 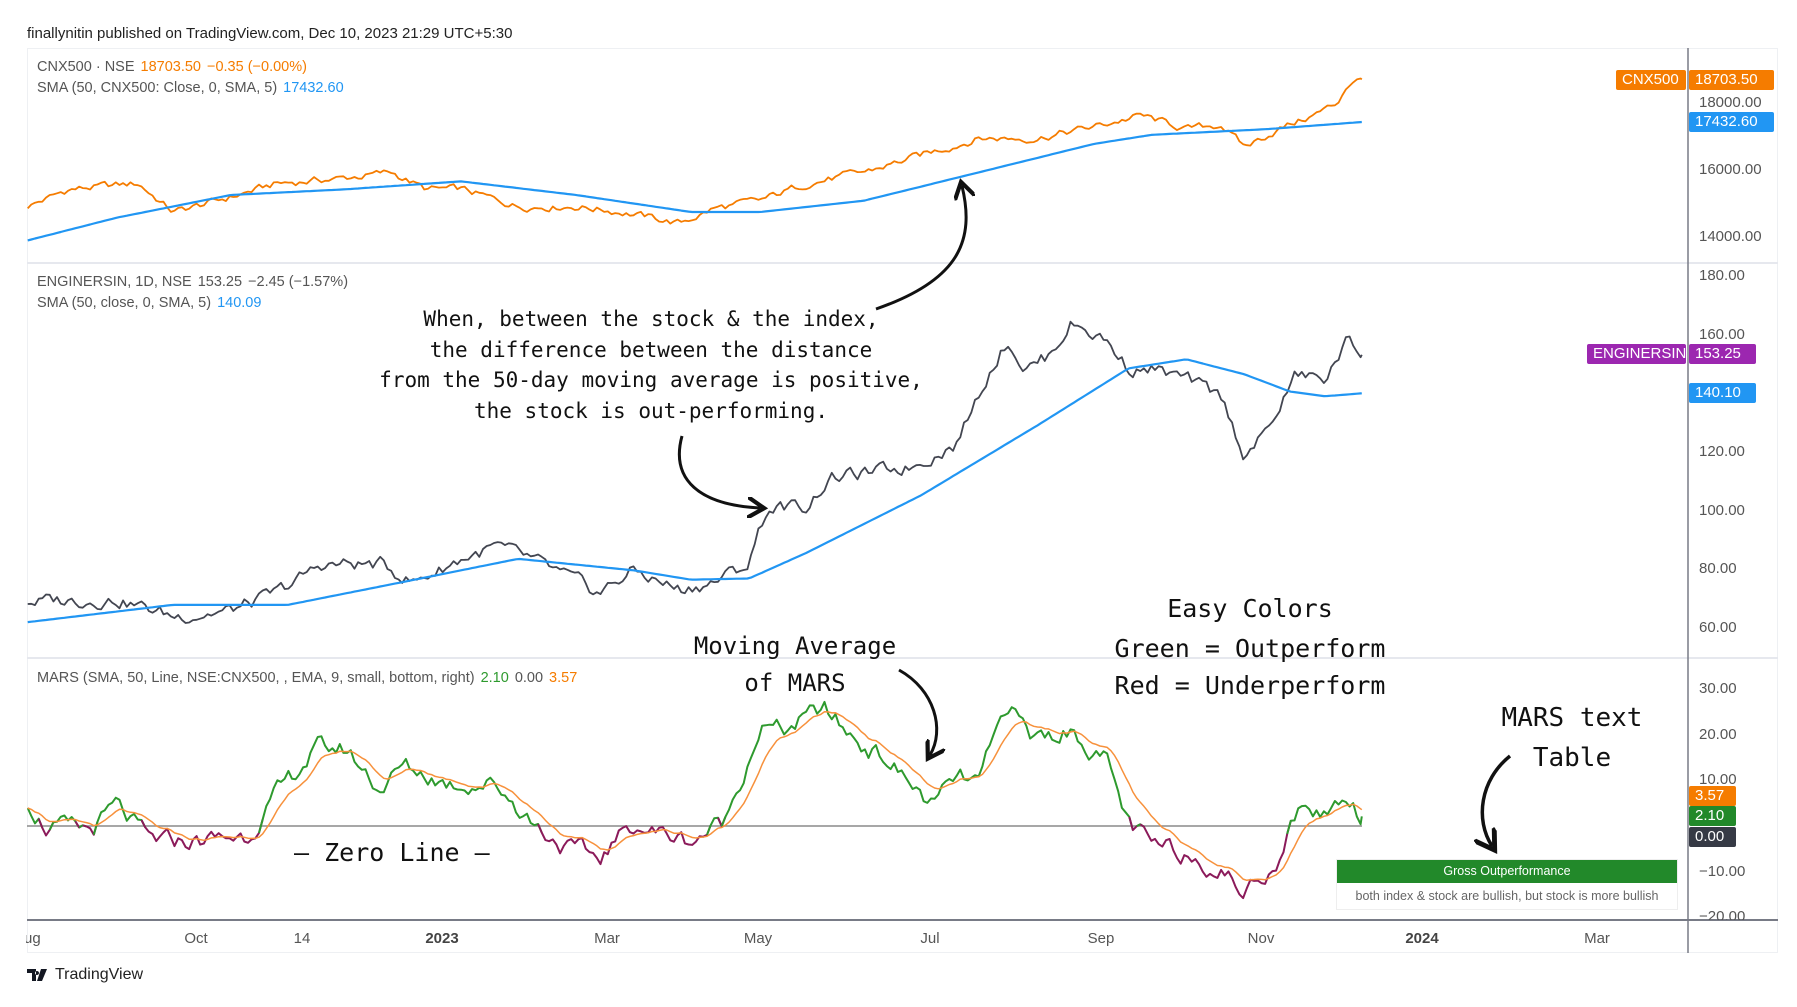 What do you see at coordinates (1572, 718) in the screenshot?
I see `annotation-line: MARS text` at bounding box center [1572, 718].